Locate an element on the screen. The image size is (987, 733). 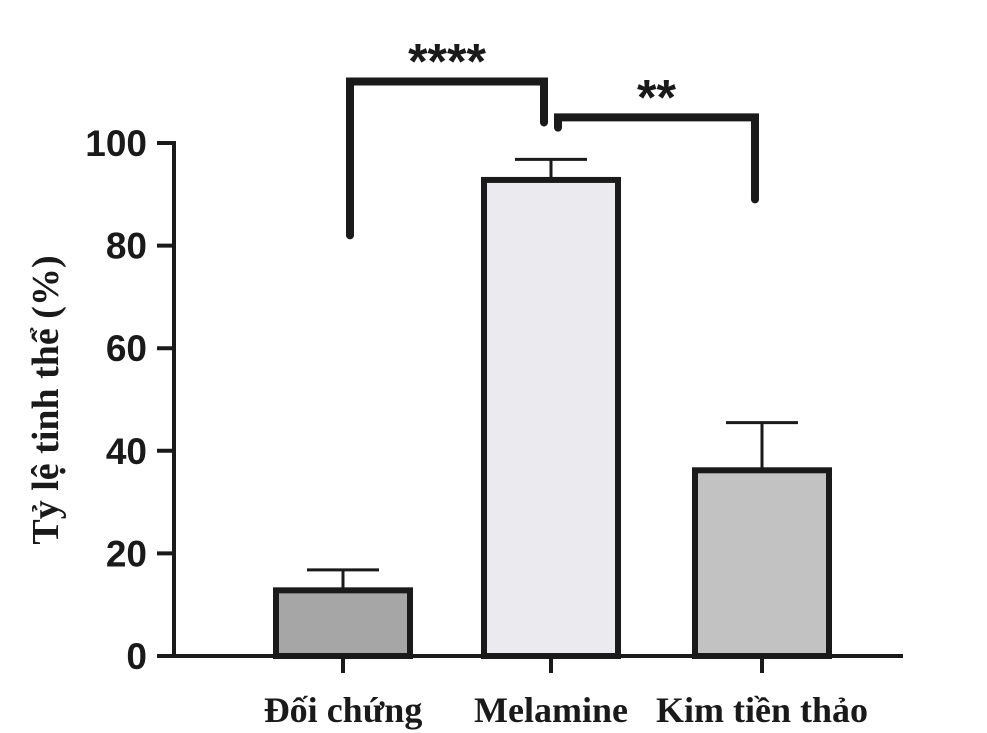
significance-label: ** is located at coordinates (656, 97).